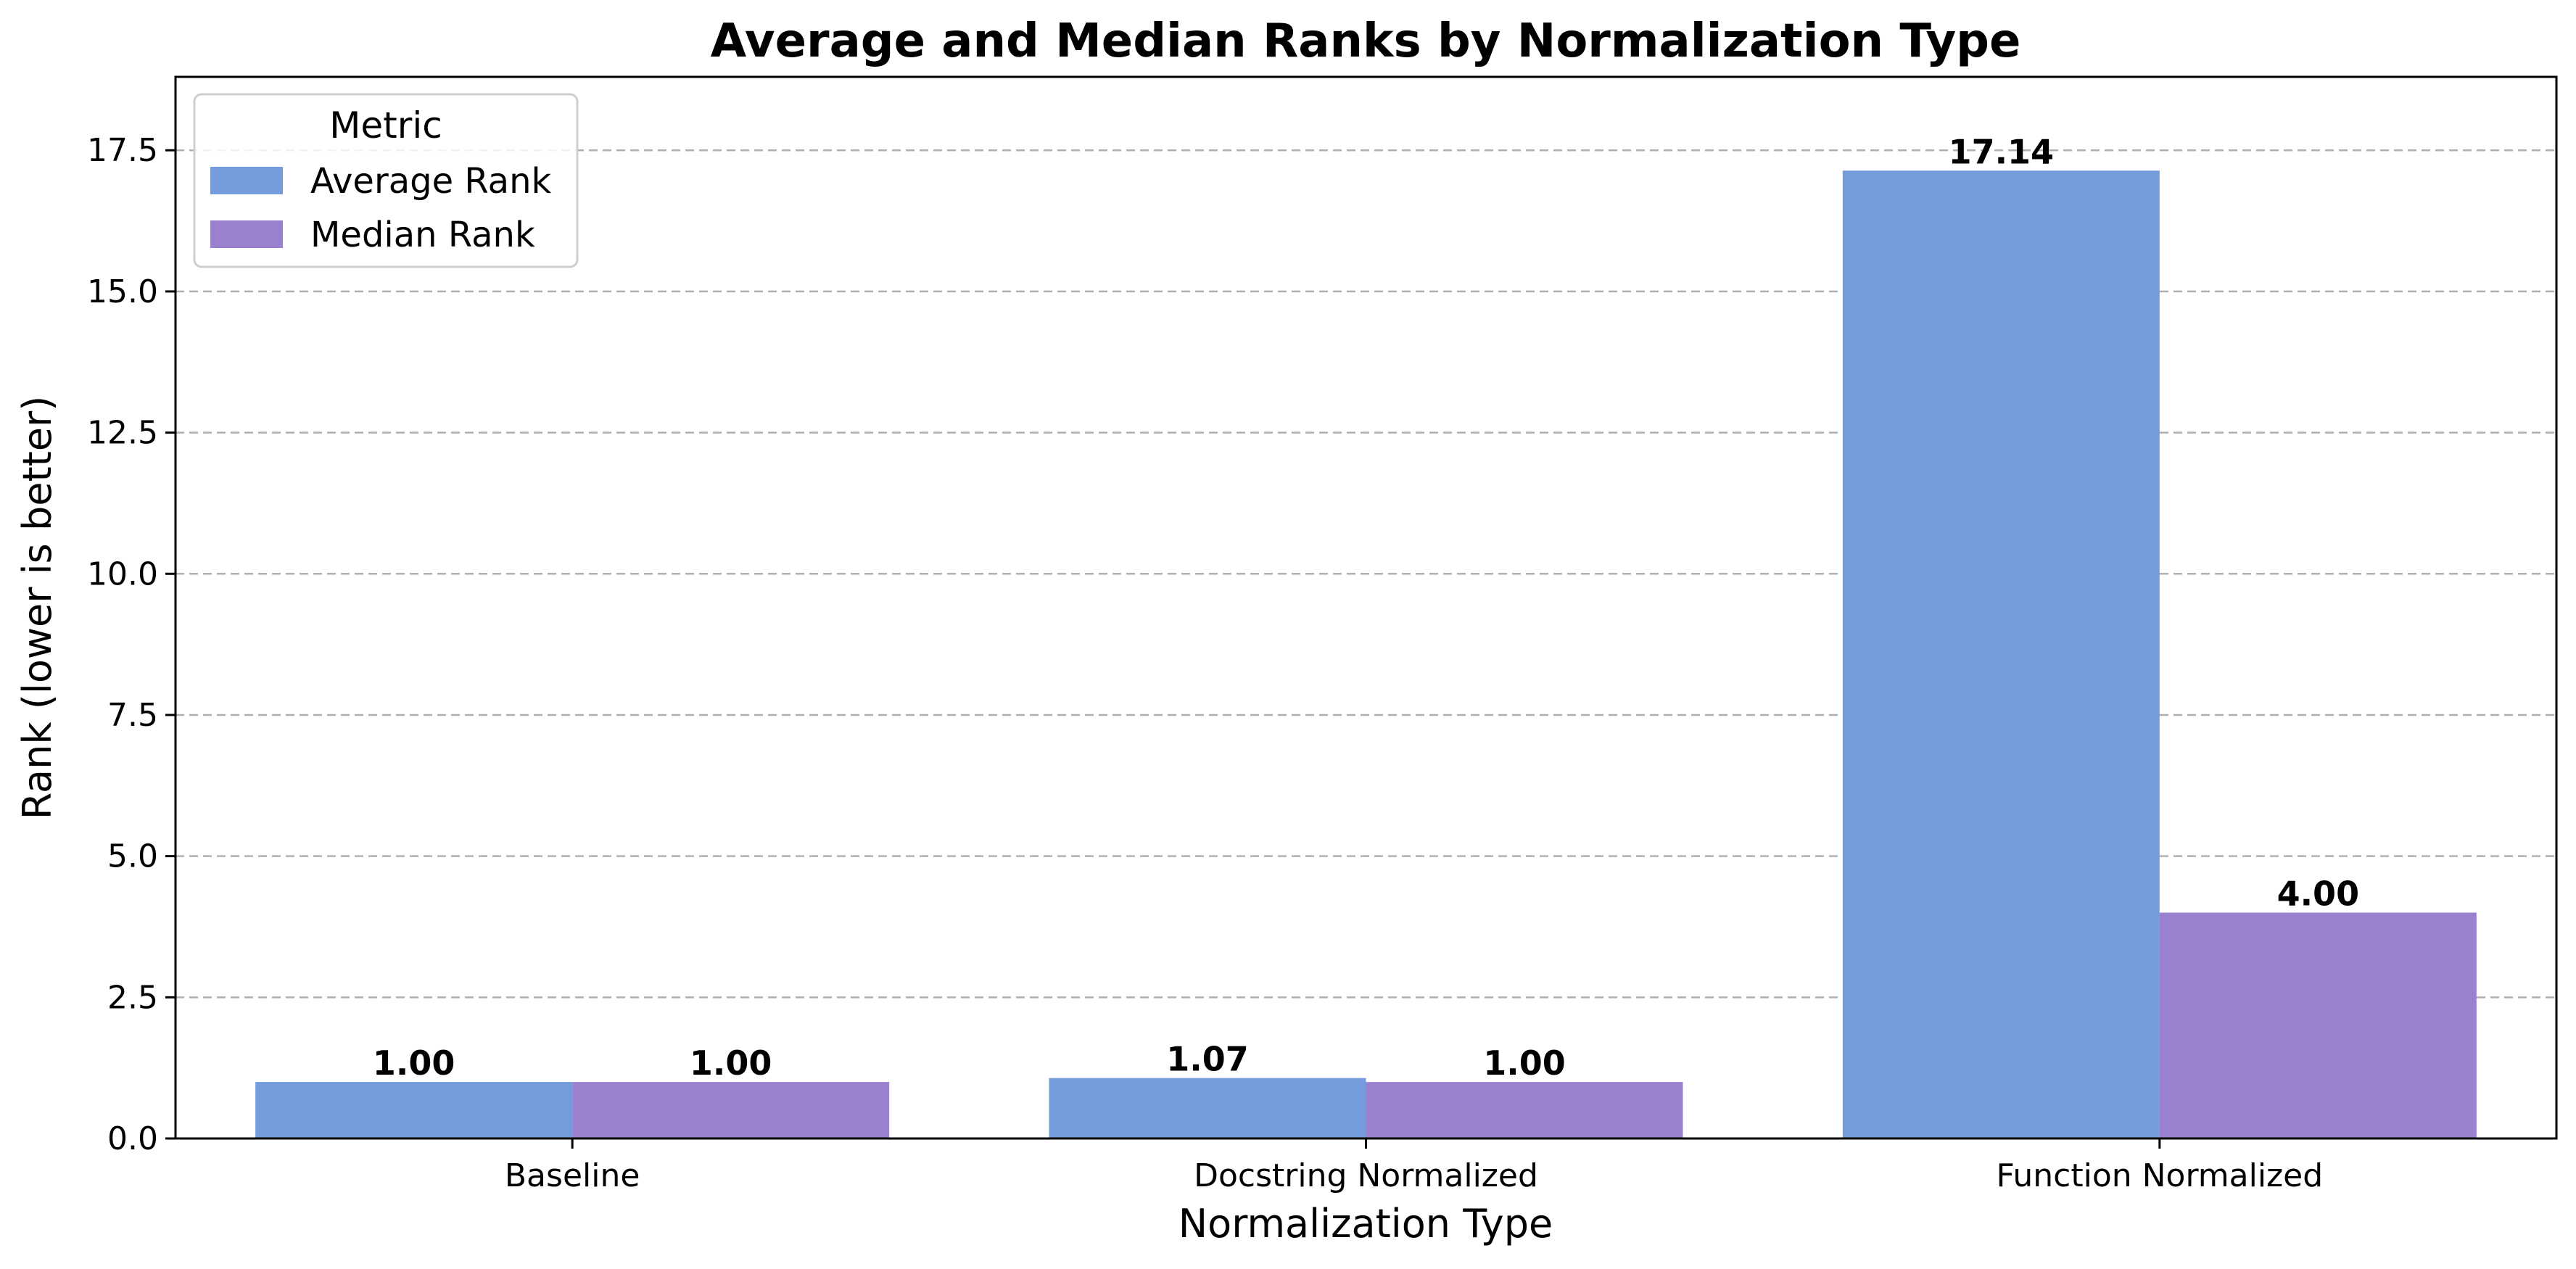 This screenshot has height=1269, width=2576. Describe the element at coordinates (1366, 1175) in the screenshot. I see `x-tick-label: Docstring Normalized` at that location.